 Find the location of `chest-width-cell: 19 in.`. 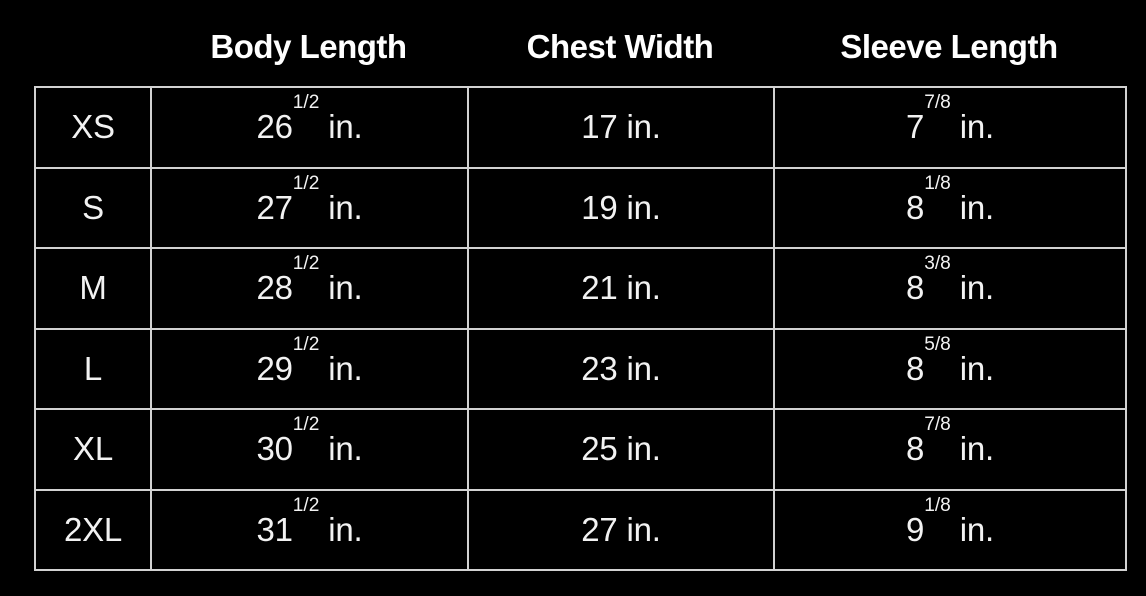

chest-width-cell: 19 in. is located at coordinates (621, 207).